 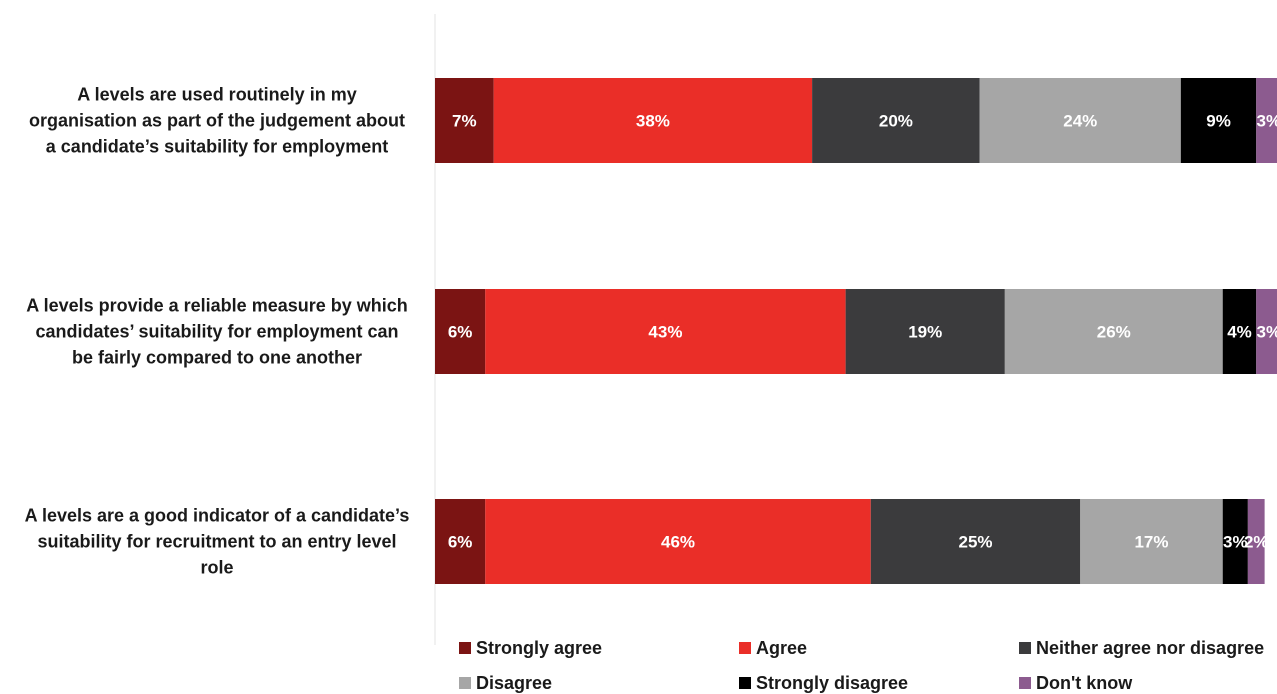 What do you see at coordinates (217, 358) in the screenshot?
I see `category-label-line: be fairly compared to one another` at bounding box center [217, 358].